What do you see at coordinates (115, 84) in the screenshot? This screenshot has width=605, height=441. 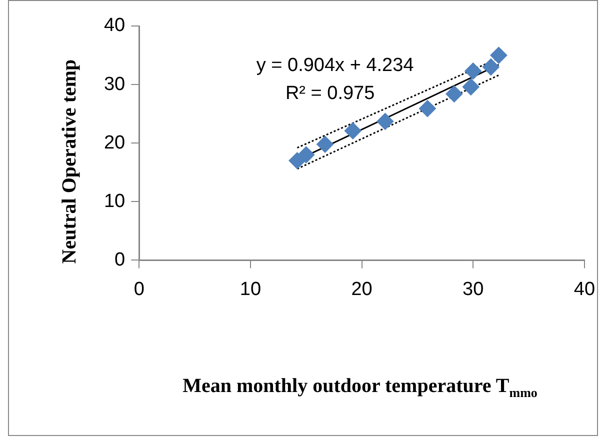 I see `y-tick-label: 30` at bounding box center [115, 84].